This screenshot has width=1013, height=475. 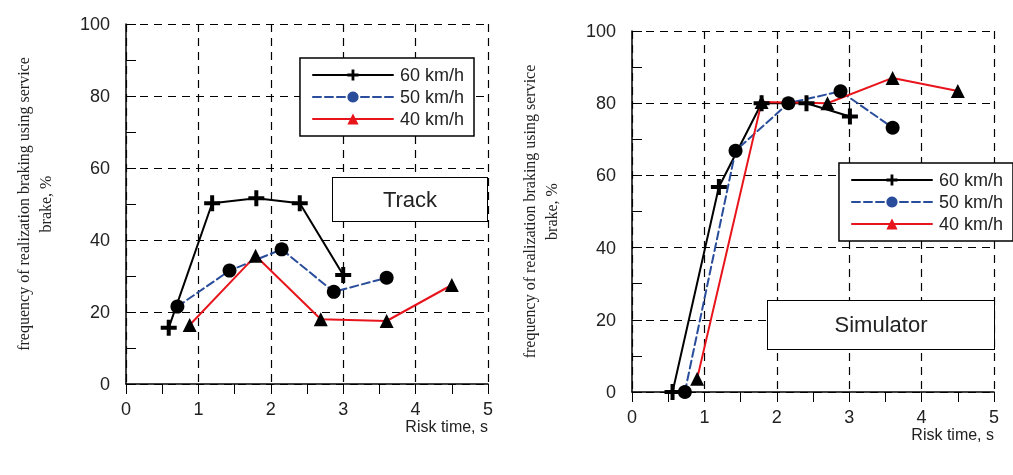 What do you see at coordinates (881, 325) in the screenshot?
I see `label-box: Simulator` at bounding box center [881, 325].